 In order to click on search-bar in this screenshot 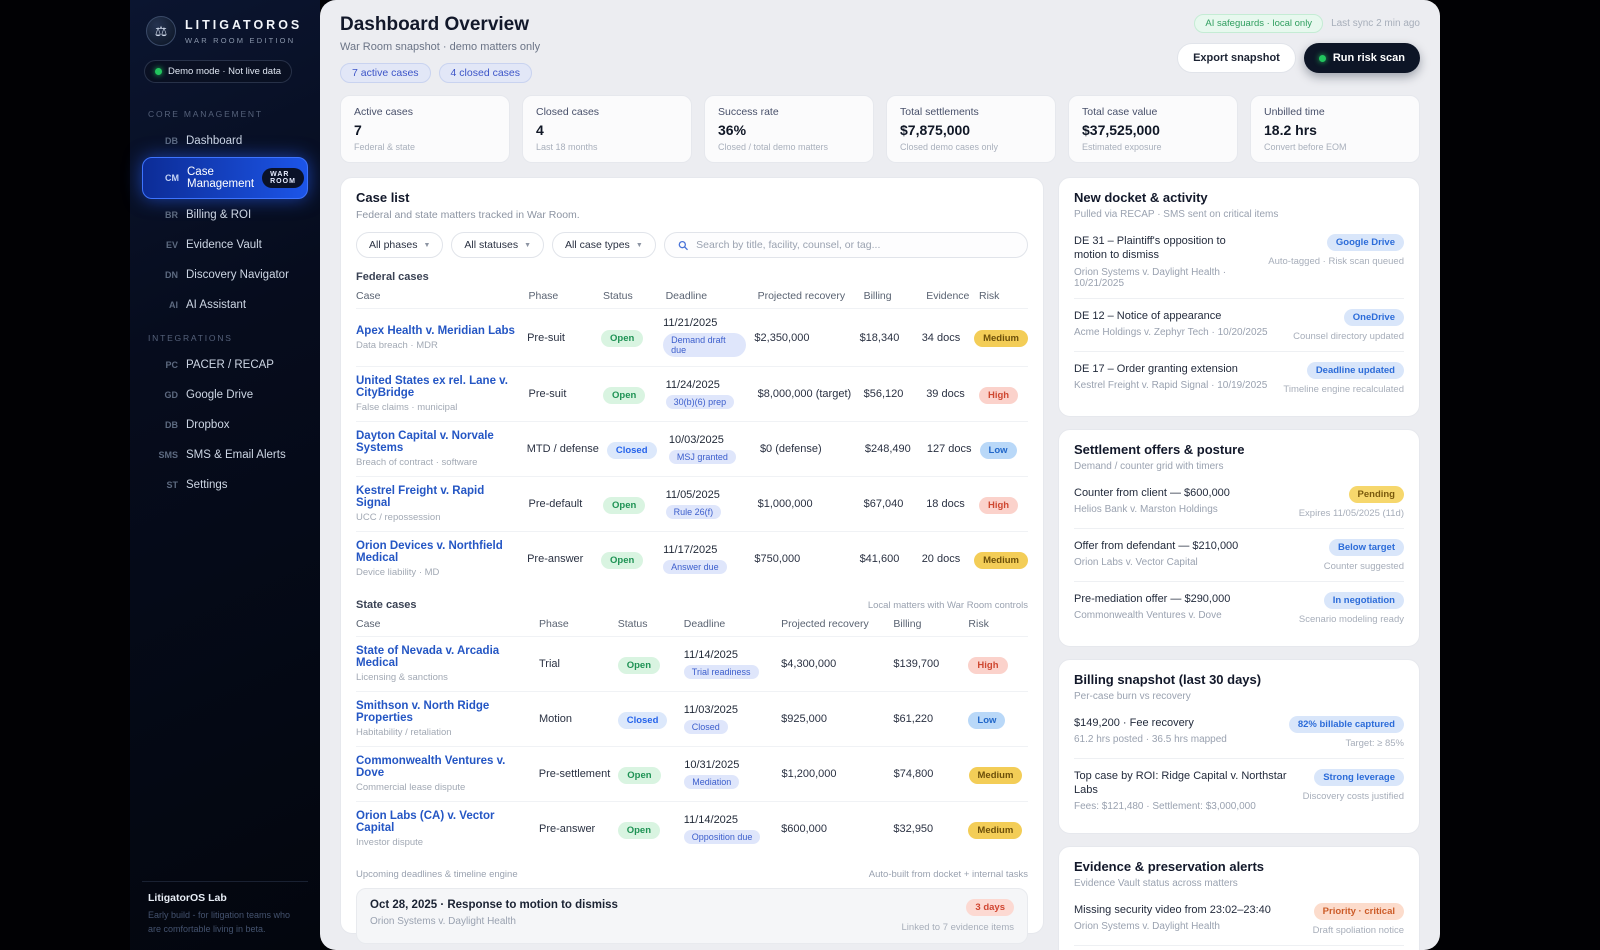, I will do `click(845, 245)`.